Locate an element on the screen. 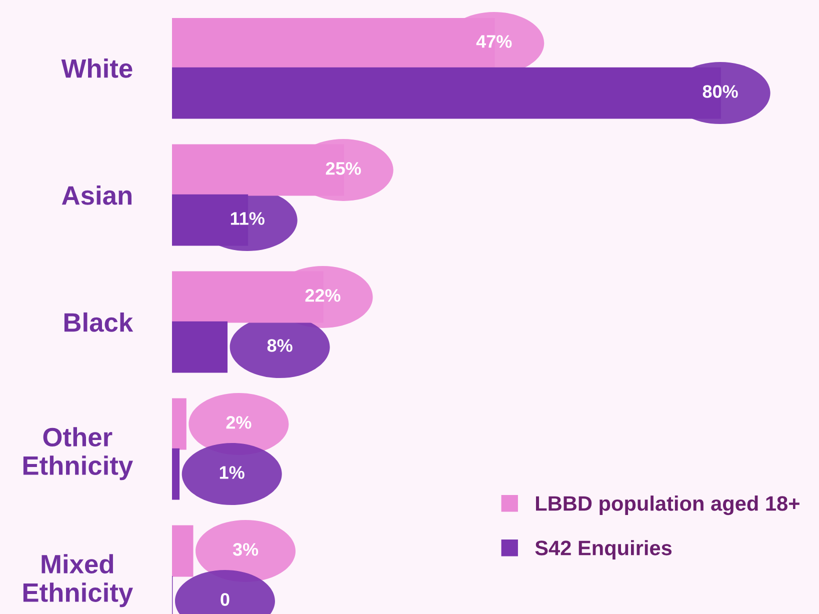  data-label: 0 is located at coordinates (225, 599).